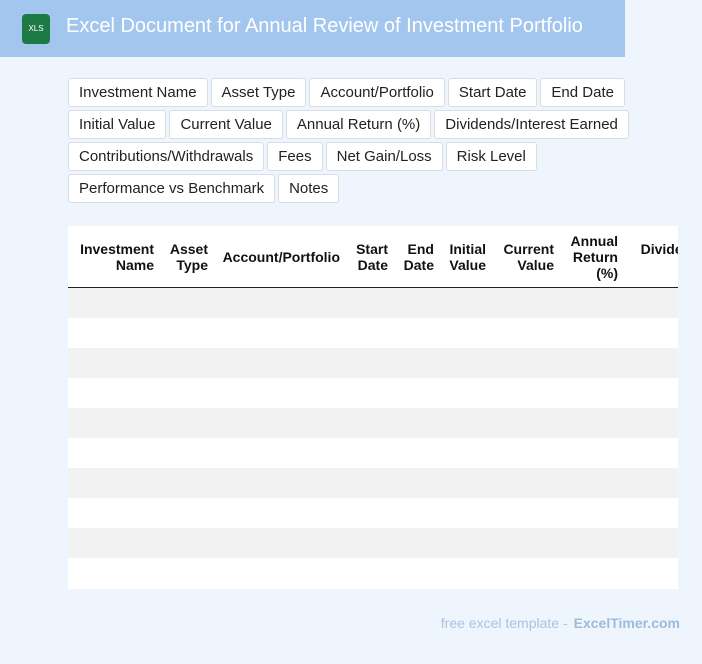 The width and height of the screenshot is (702, 664). I want to click on field-tag: Annual Return (%), so click(358, 124).